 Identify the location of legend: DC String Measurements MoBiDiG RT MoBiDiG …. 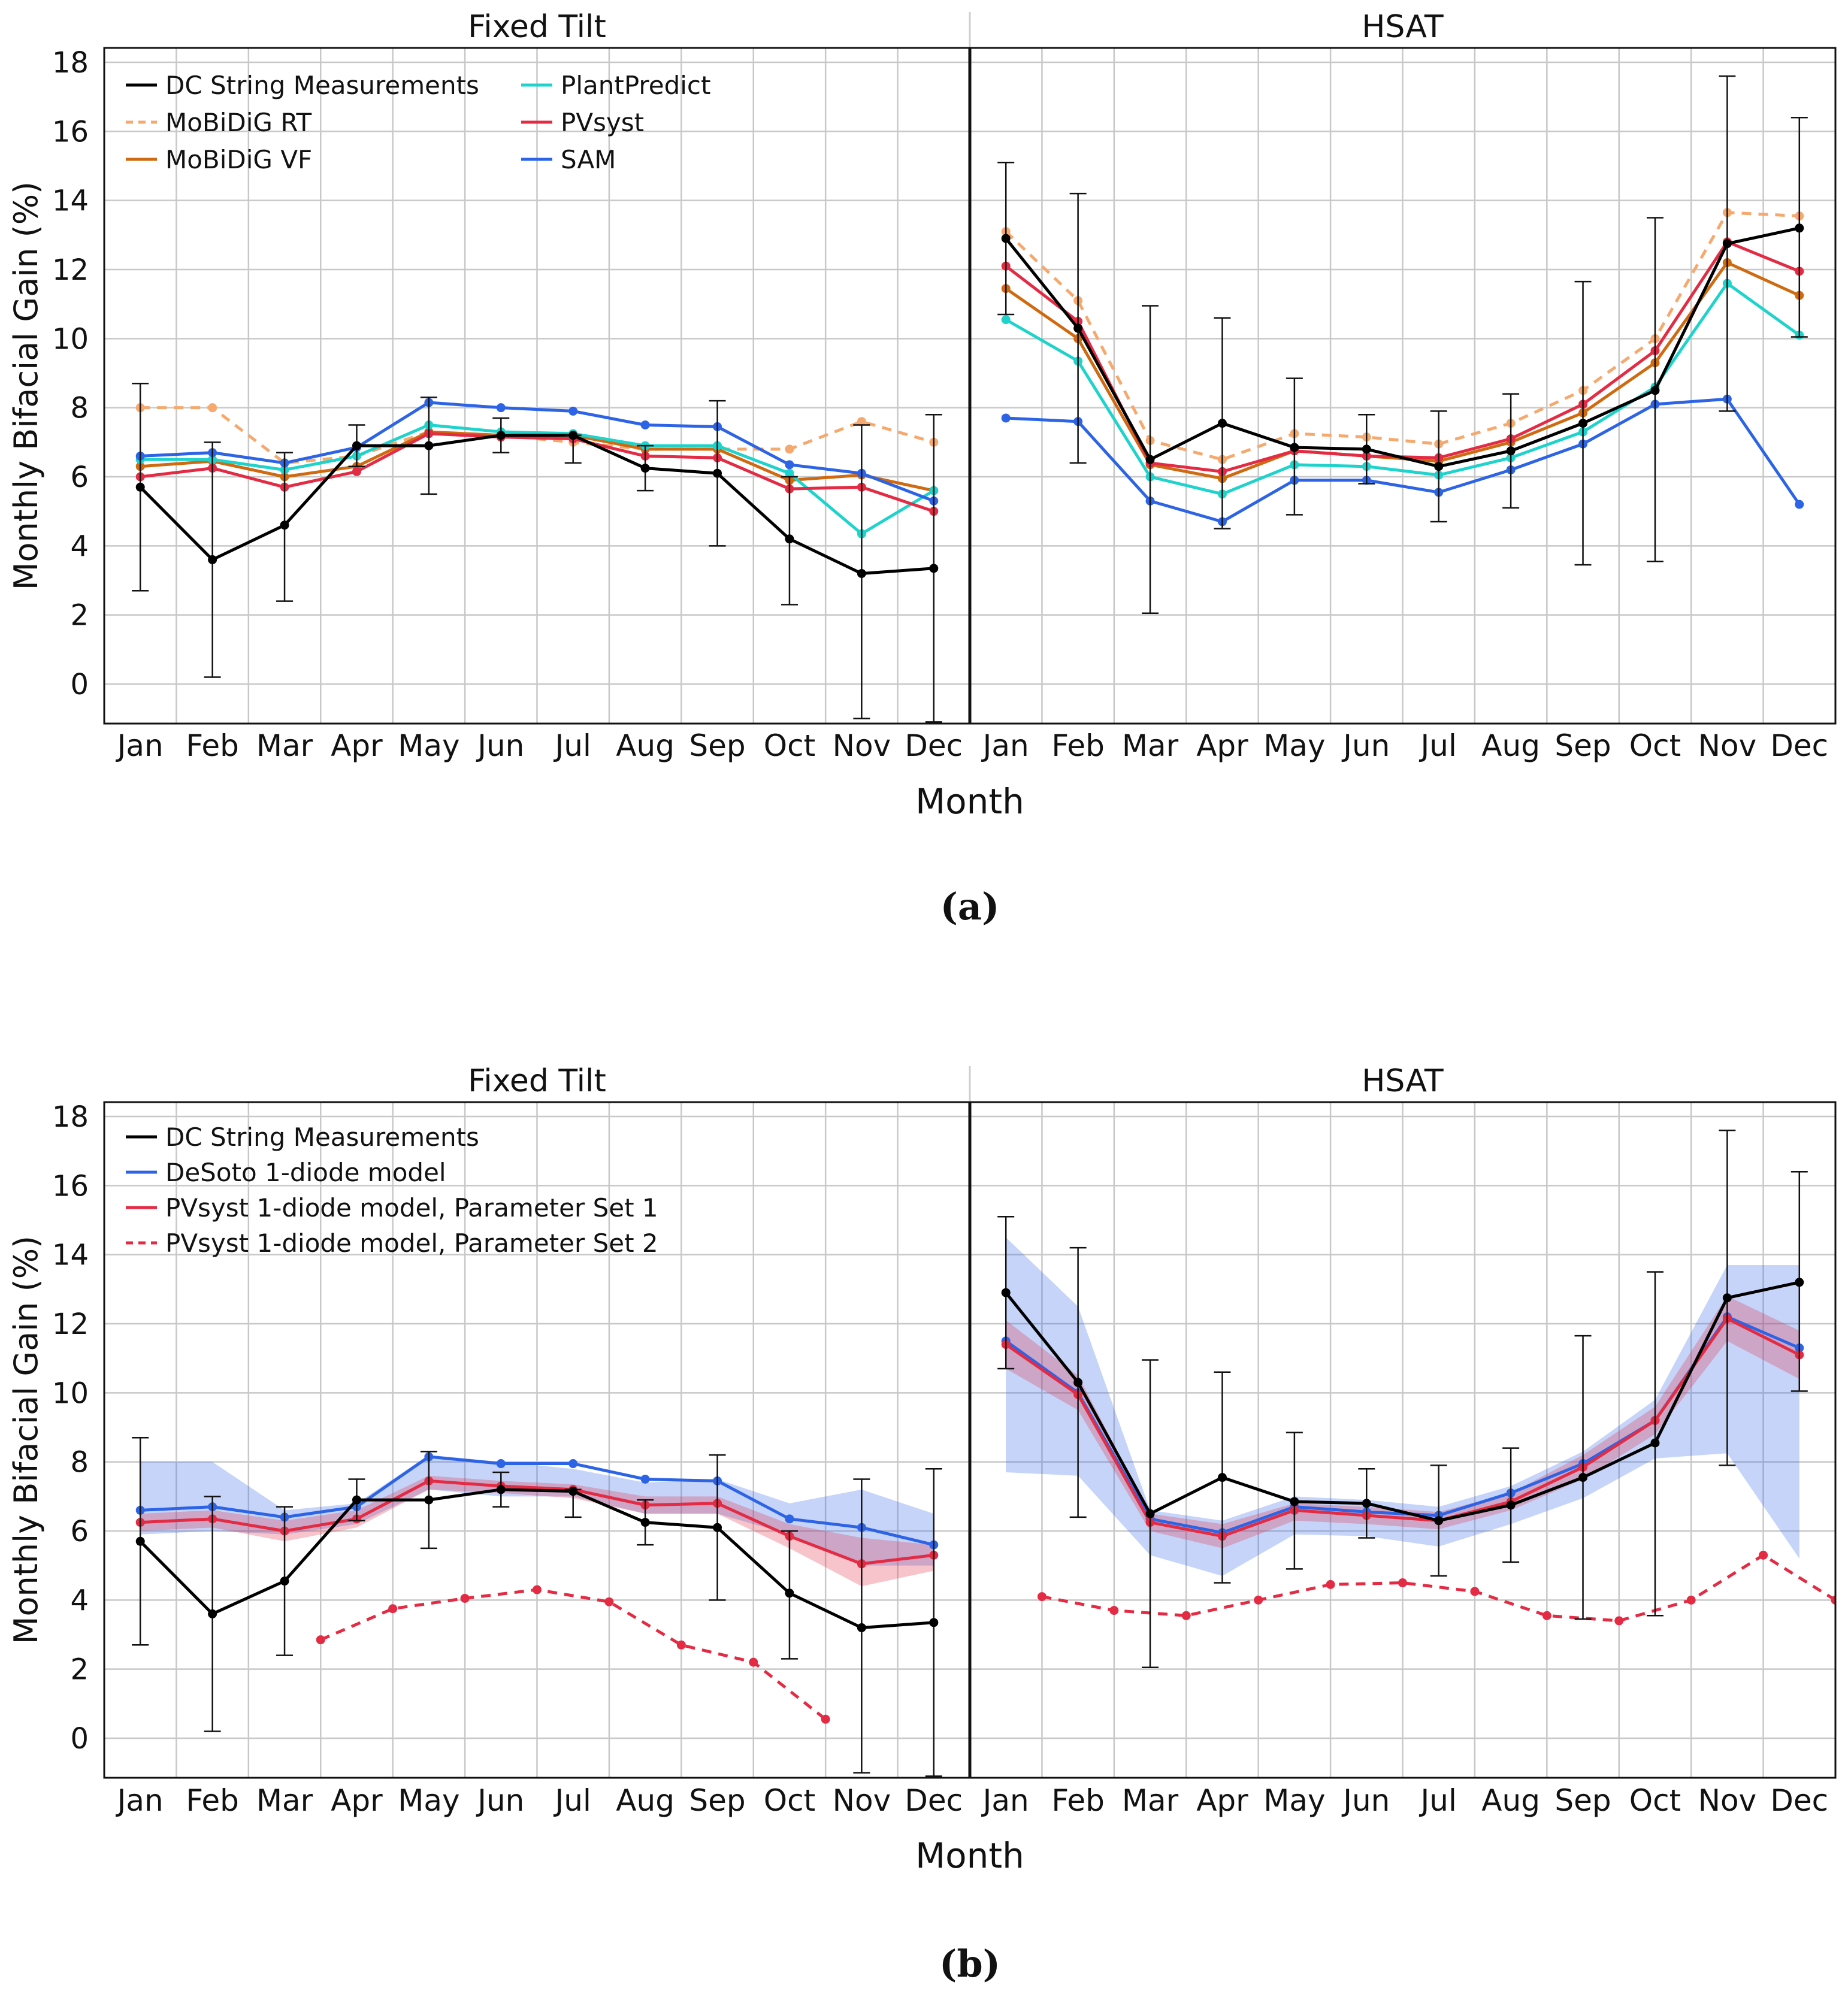
(418, 123).